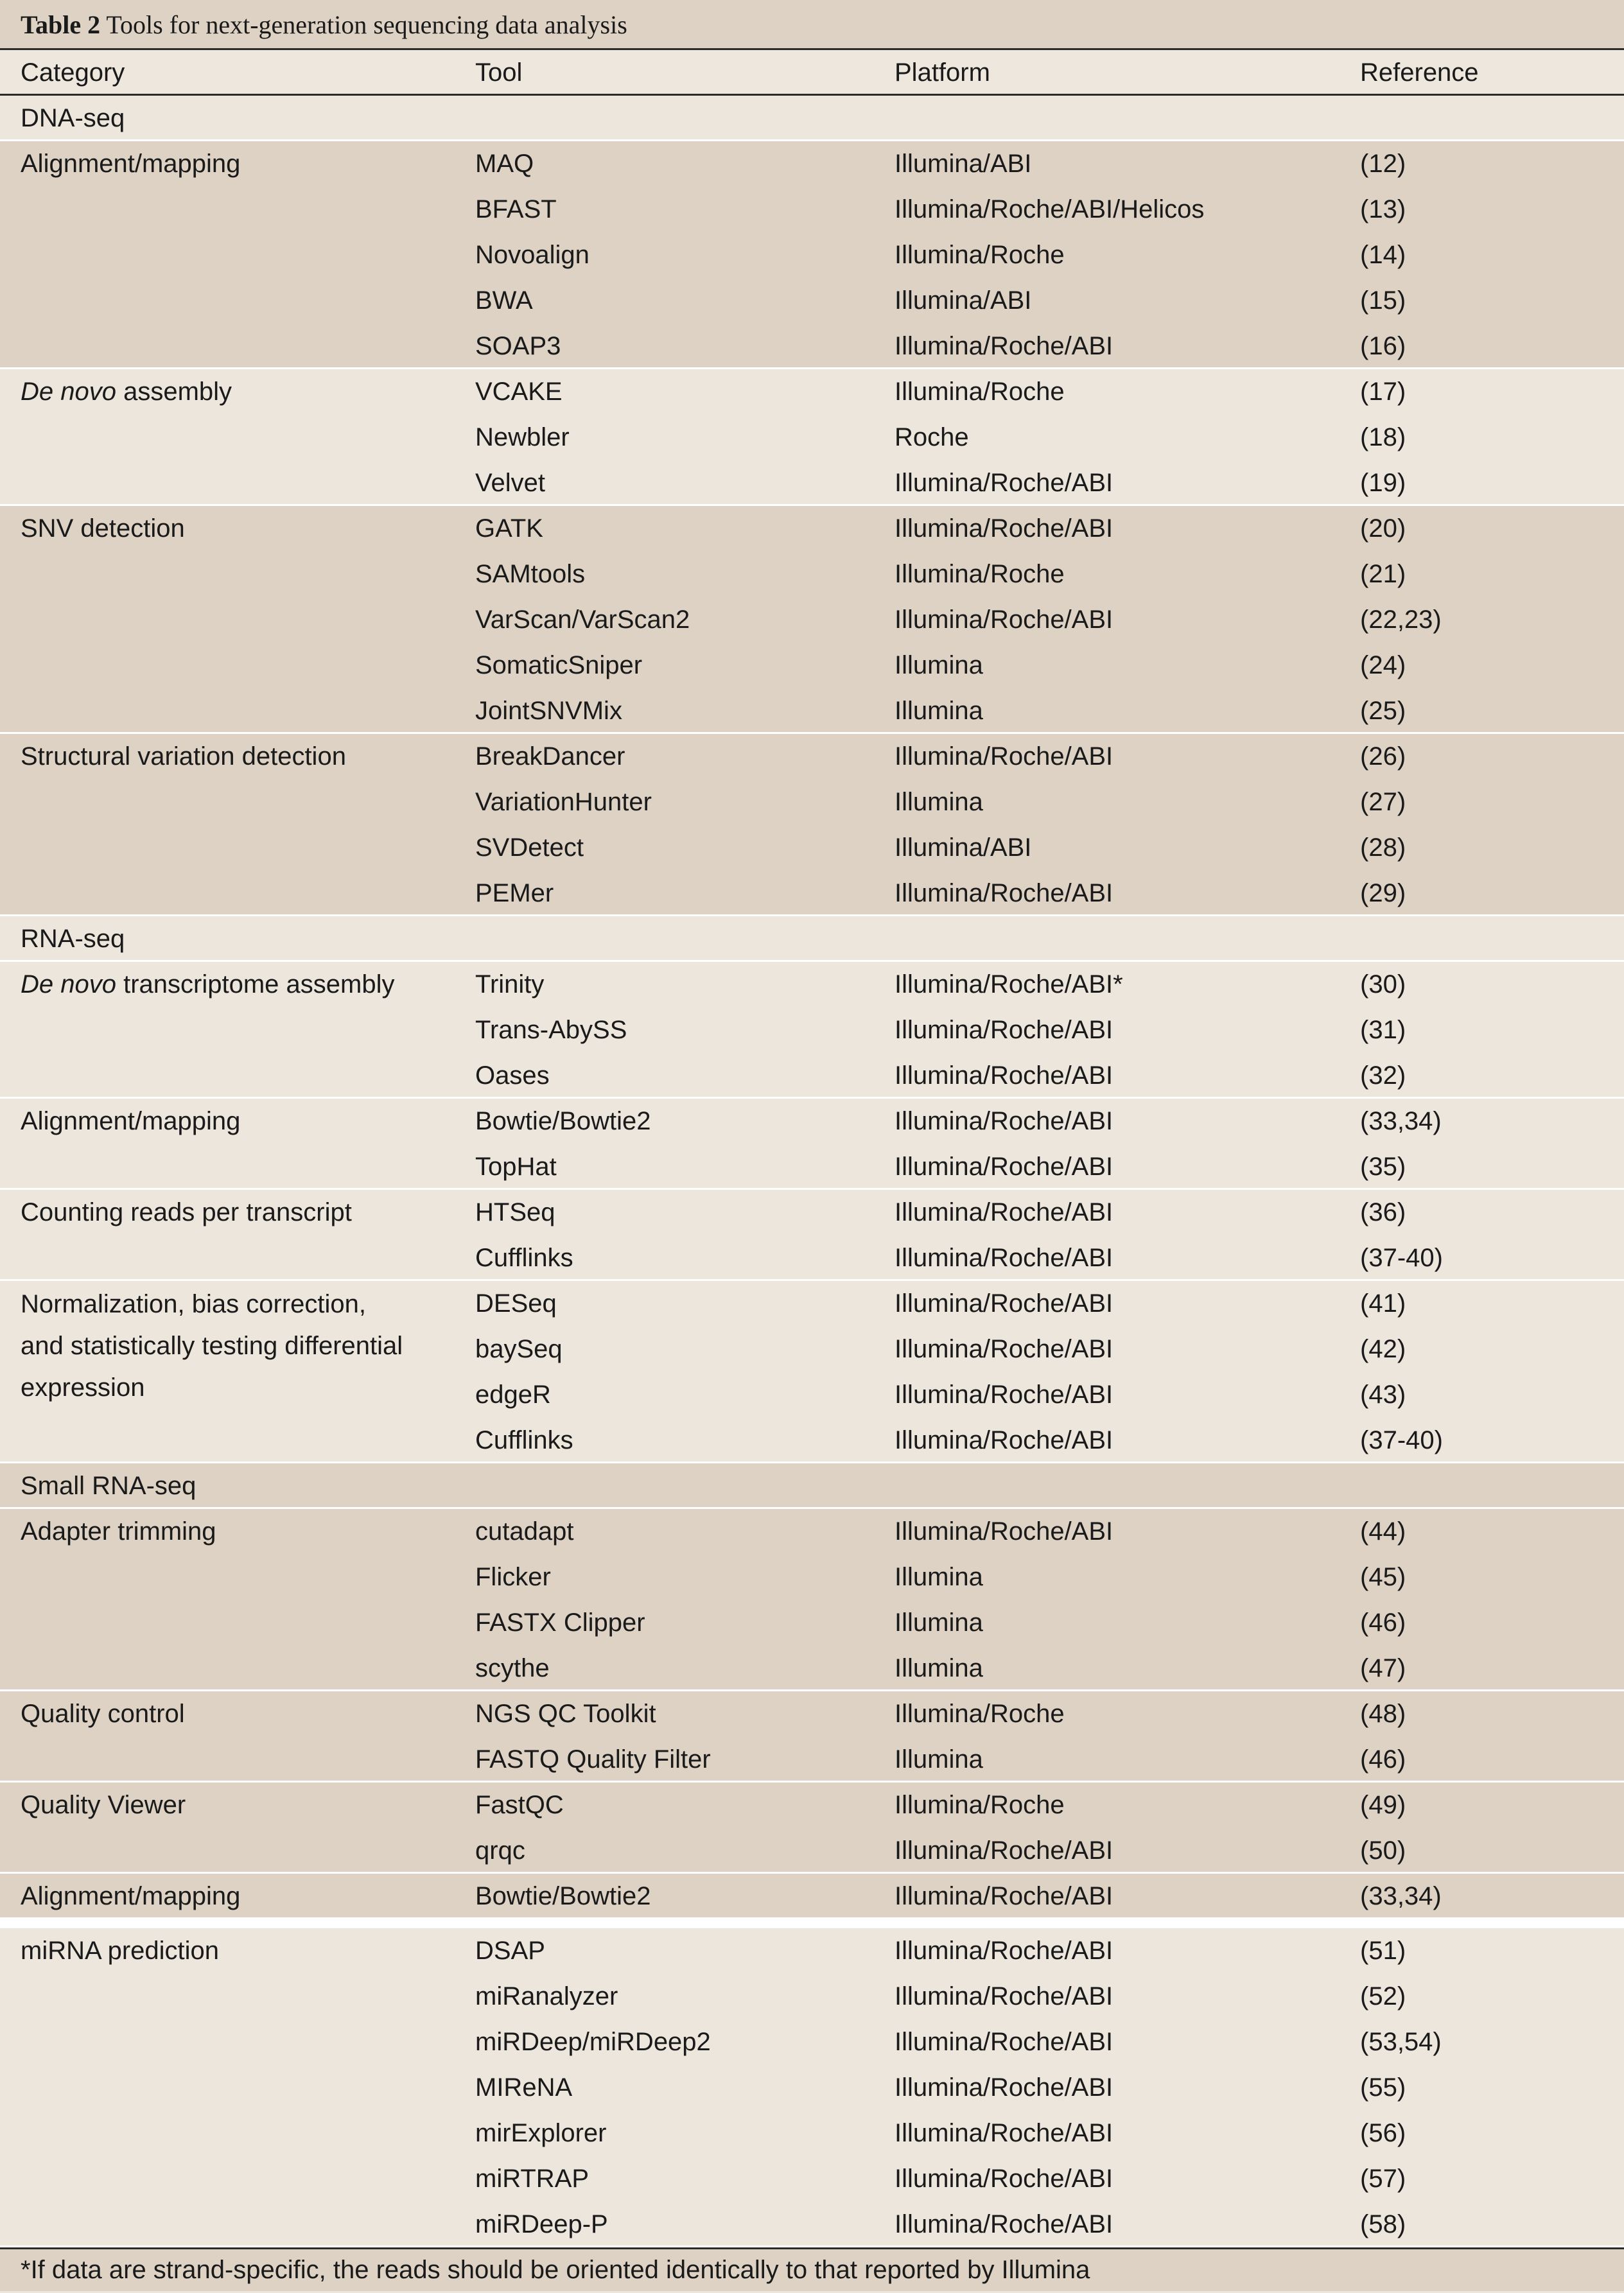 The width and height of the screenshot is (1624, 2293). What do you see at coordinates (1383, 665) in the screenshot?
I see `reference-cell: (24)` at bounding box center [1383, 665].